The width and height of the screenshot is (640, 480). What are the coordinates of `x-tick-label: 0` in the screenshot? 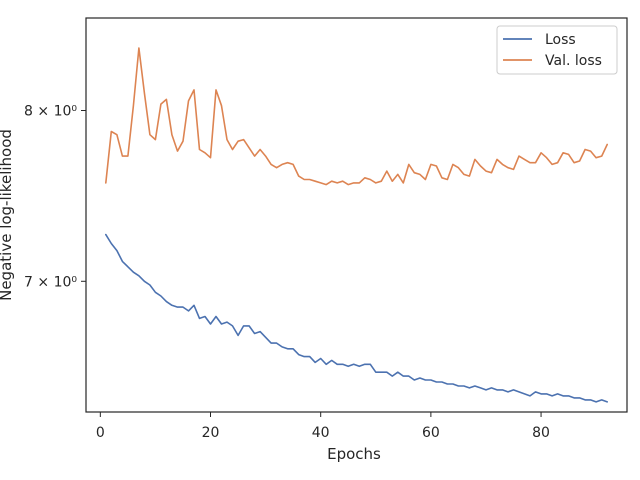 It's located at (100, 433).